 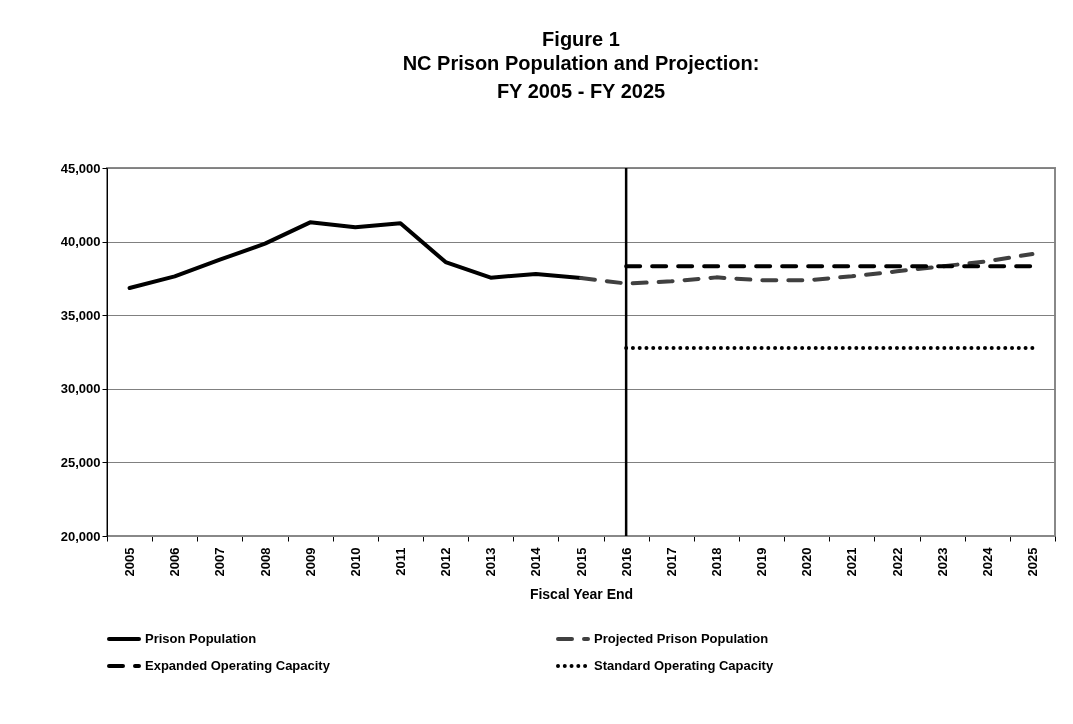 I want to click on y-tick-label: 45,000, so click(x=80, y=168).